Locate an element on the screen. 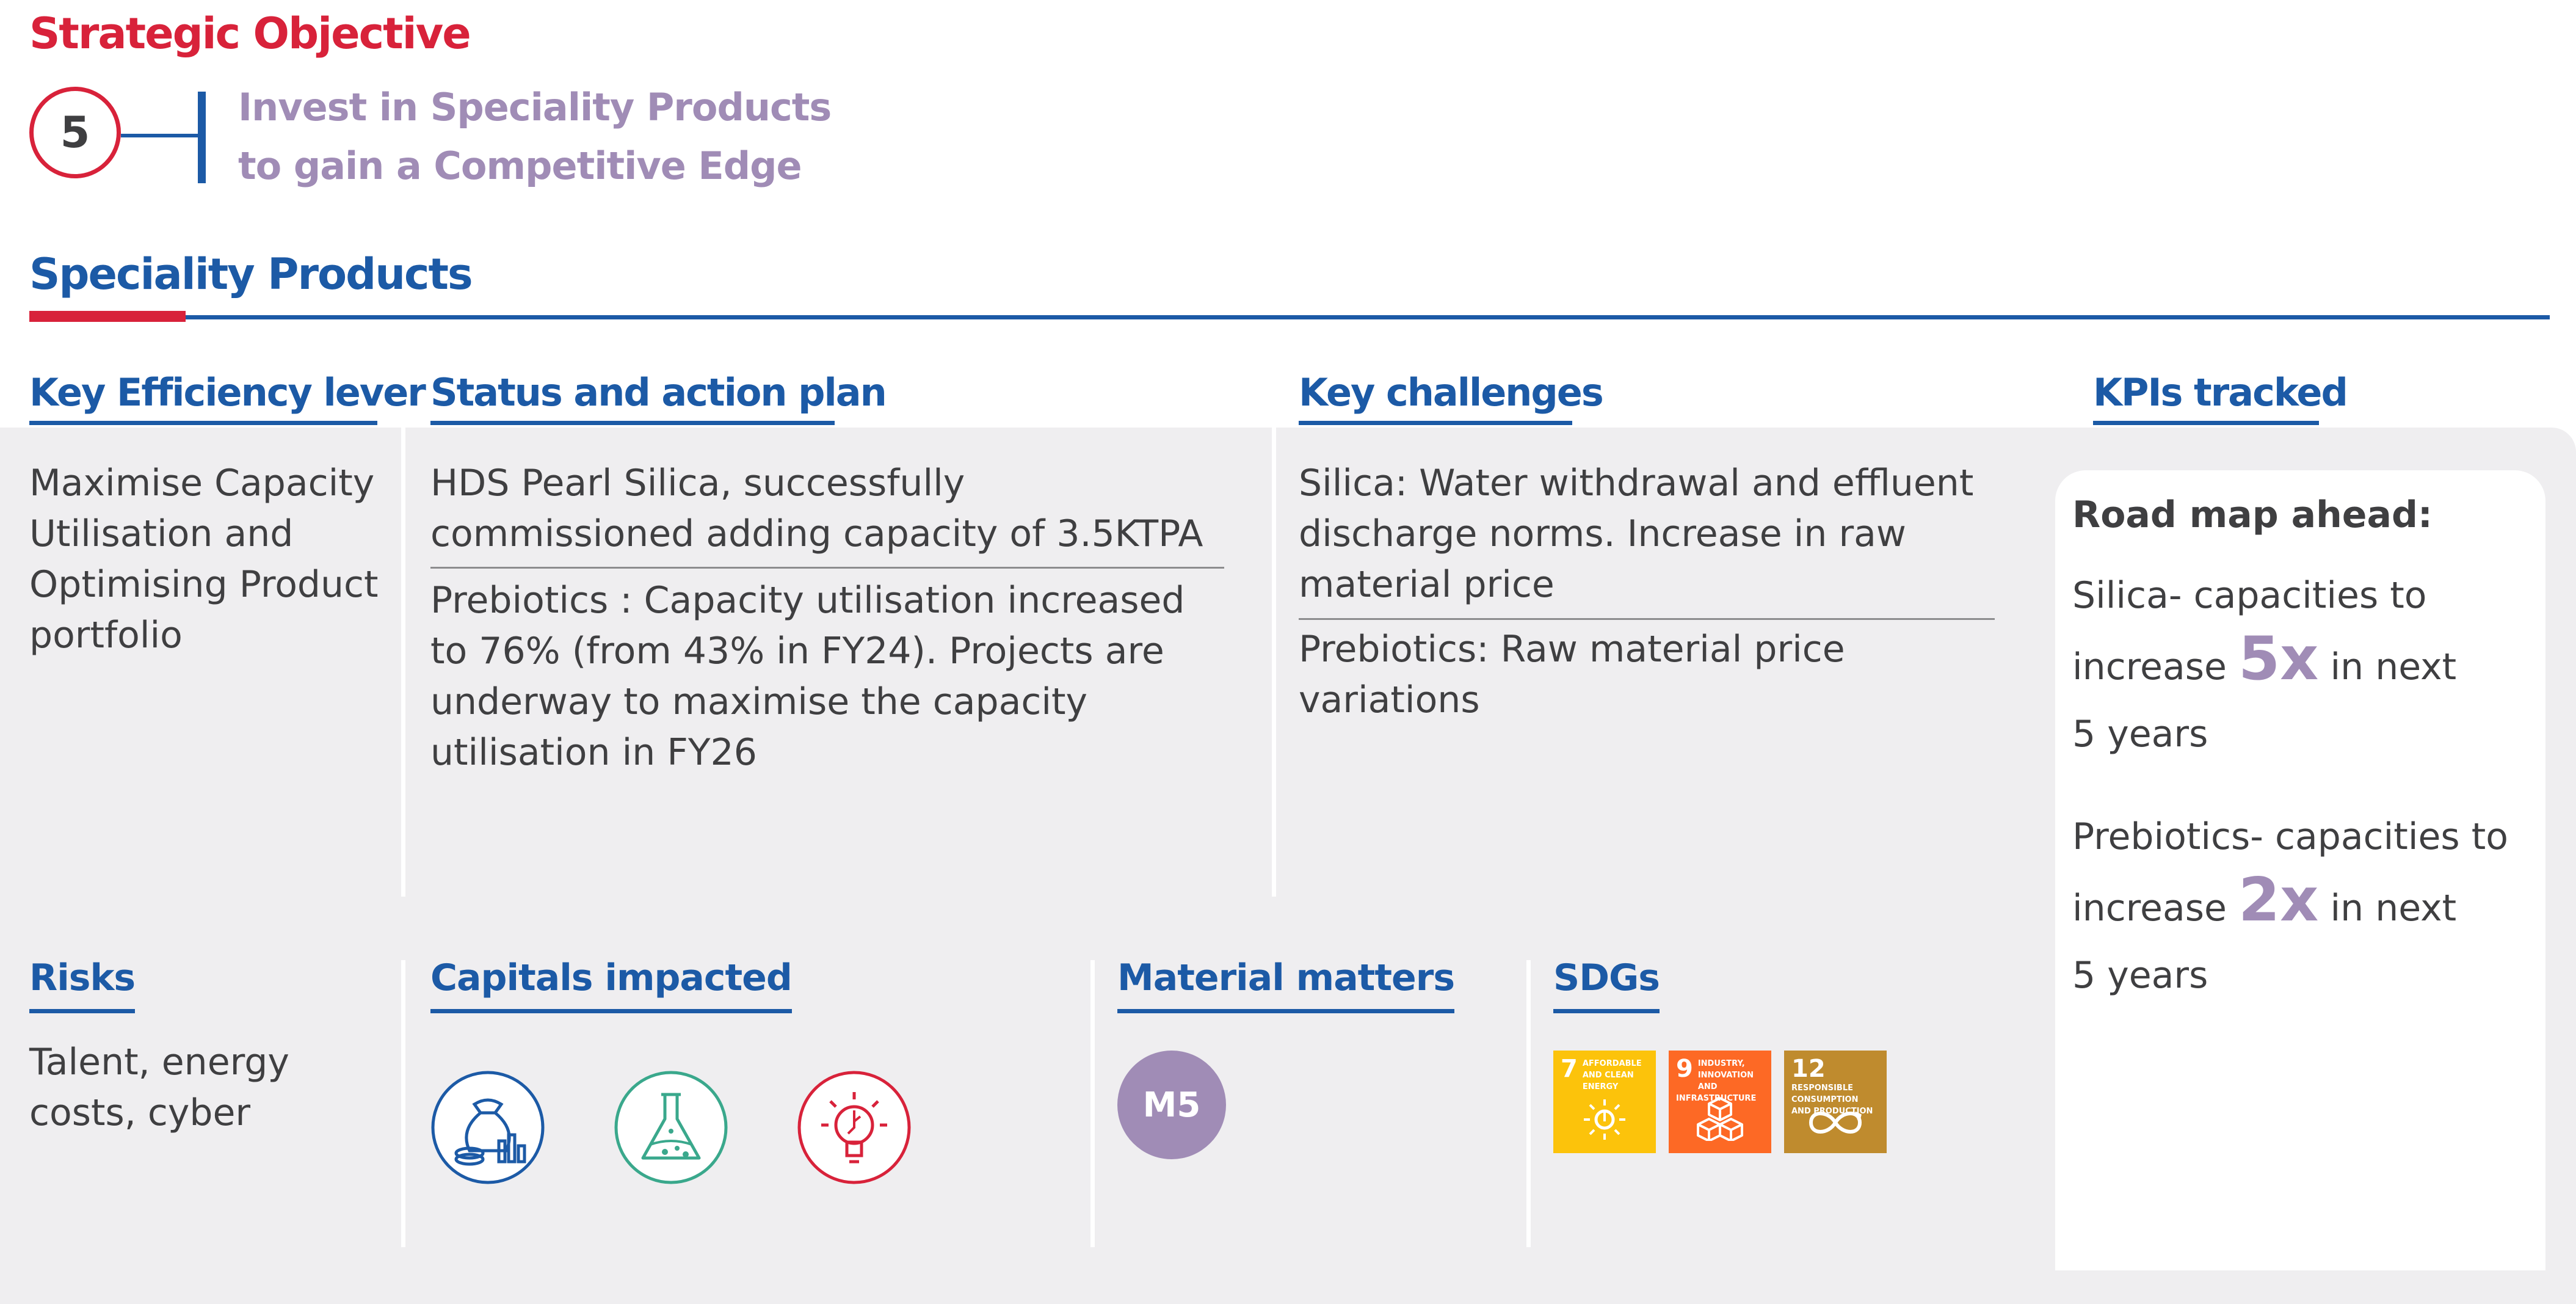  sdgs-heading: SDGs is located at coordinates (1606, 985).